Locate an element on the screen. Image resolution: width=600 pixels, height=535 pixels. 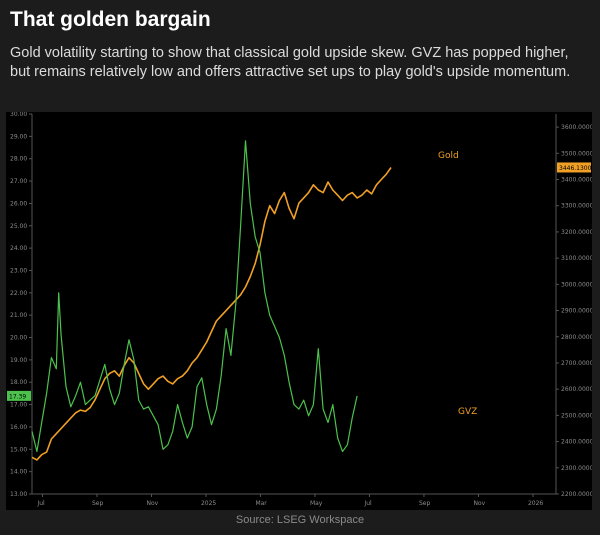
page-title: That golden bargain is located at coordinates (110, 19).